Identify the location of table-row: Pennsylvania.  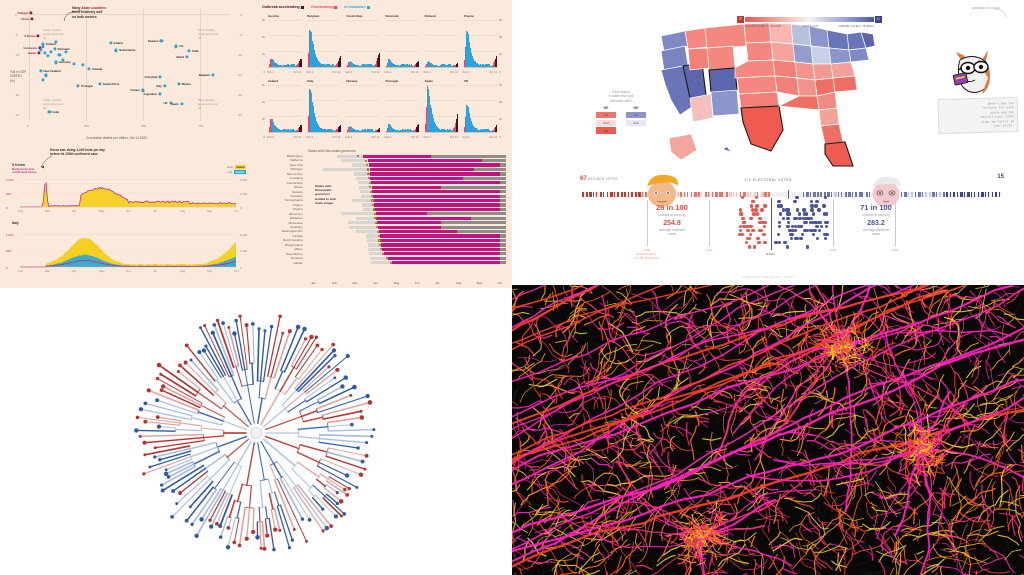
(381, 200).